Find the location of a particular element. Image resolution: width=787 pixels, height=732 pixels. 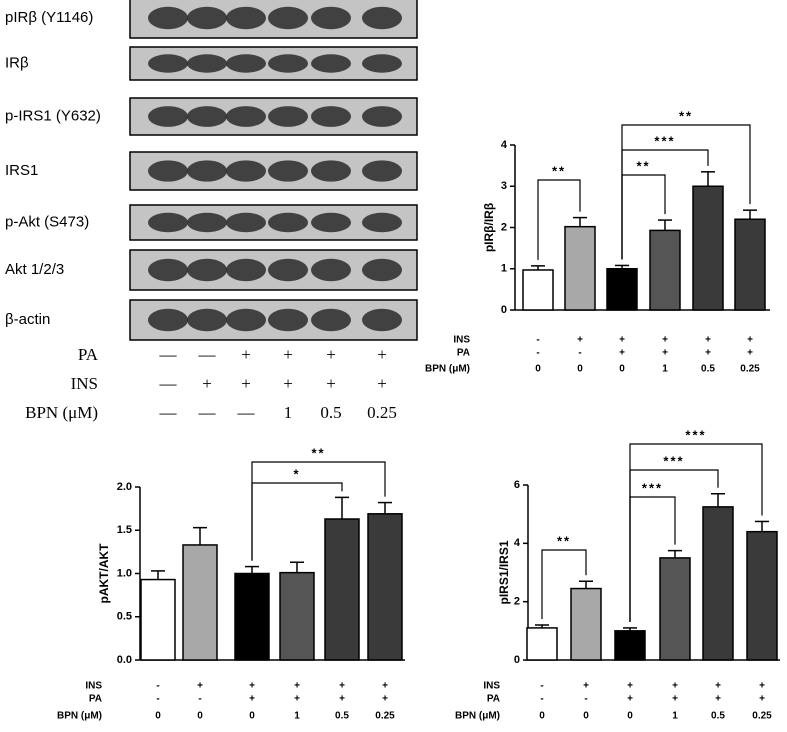

blot-label: p-Akt (S473) is located at coordinates (47, 221).